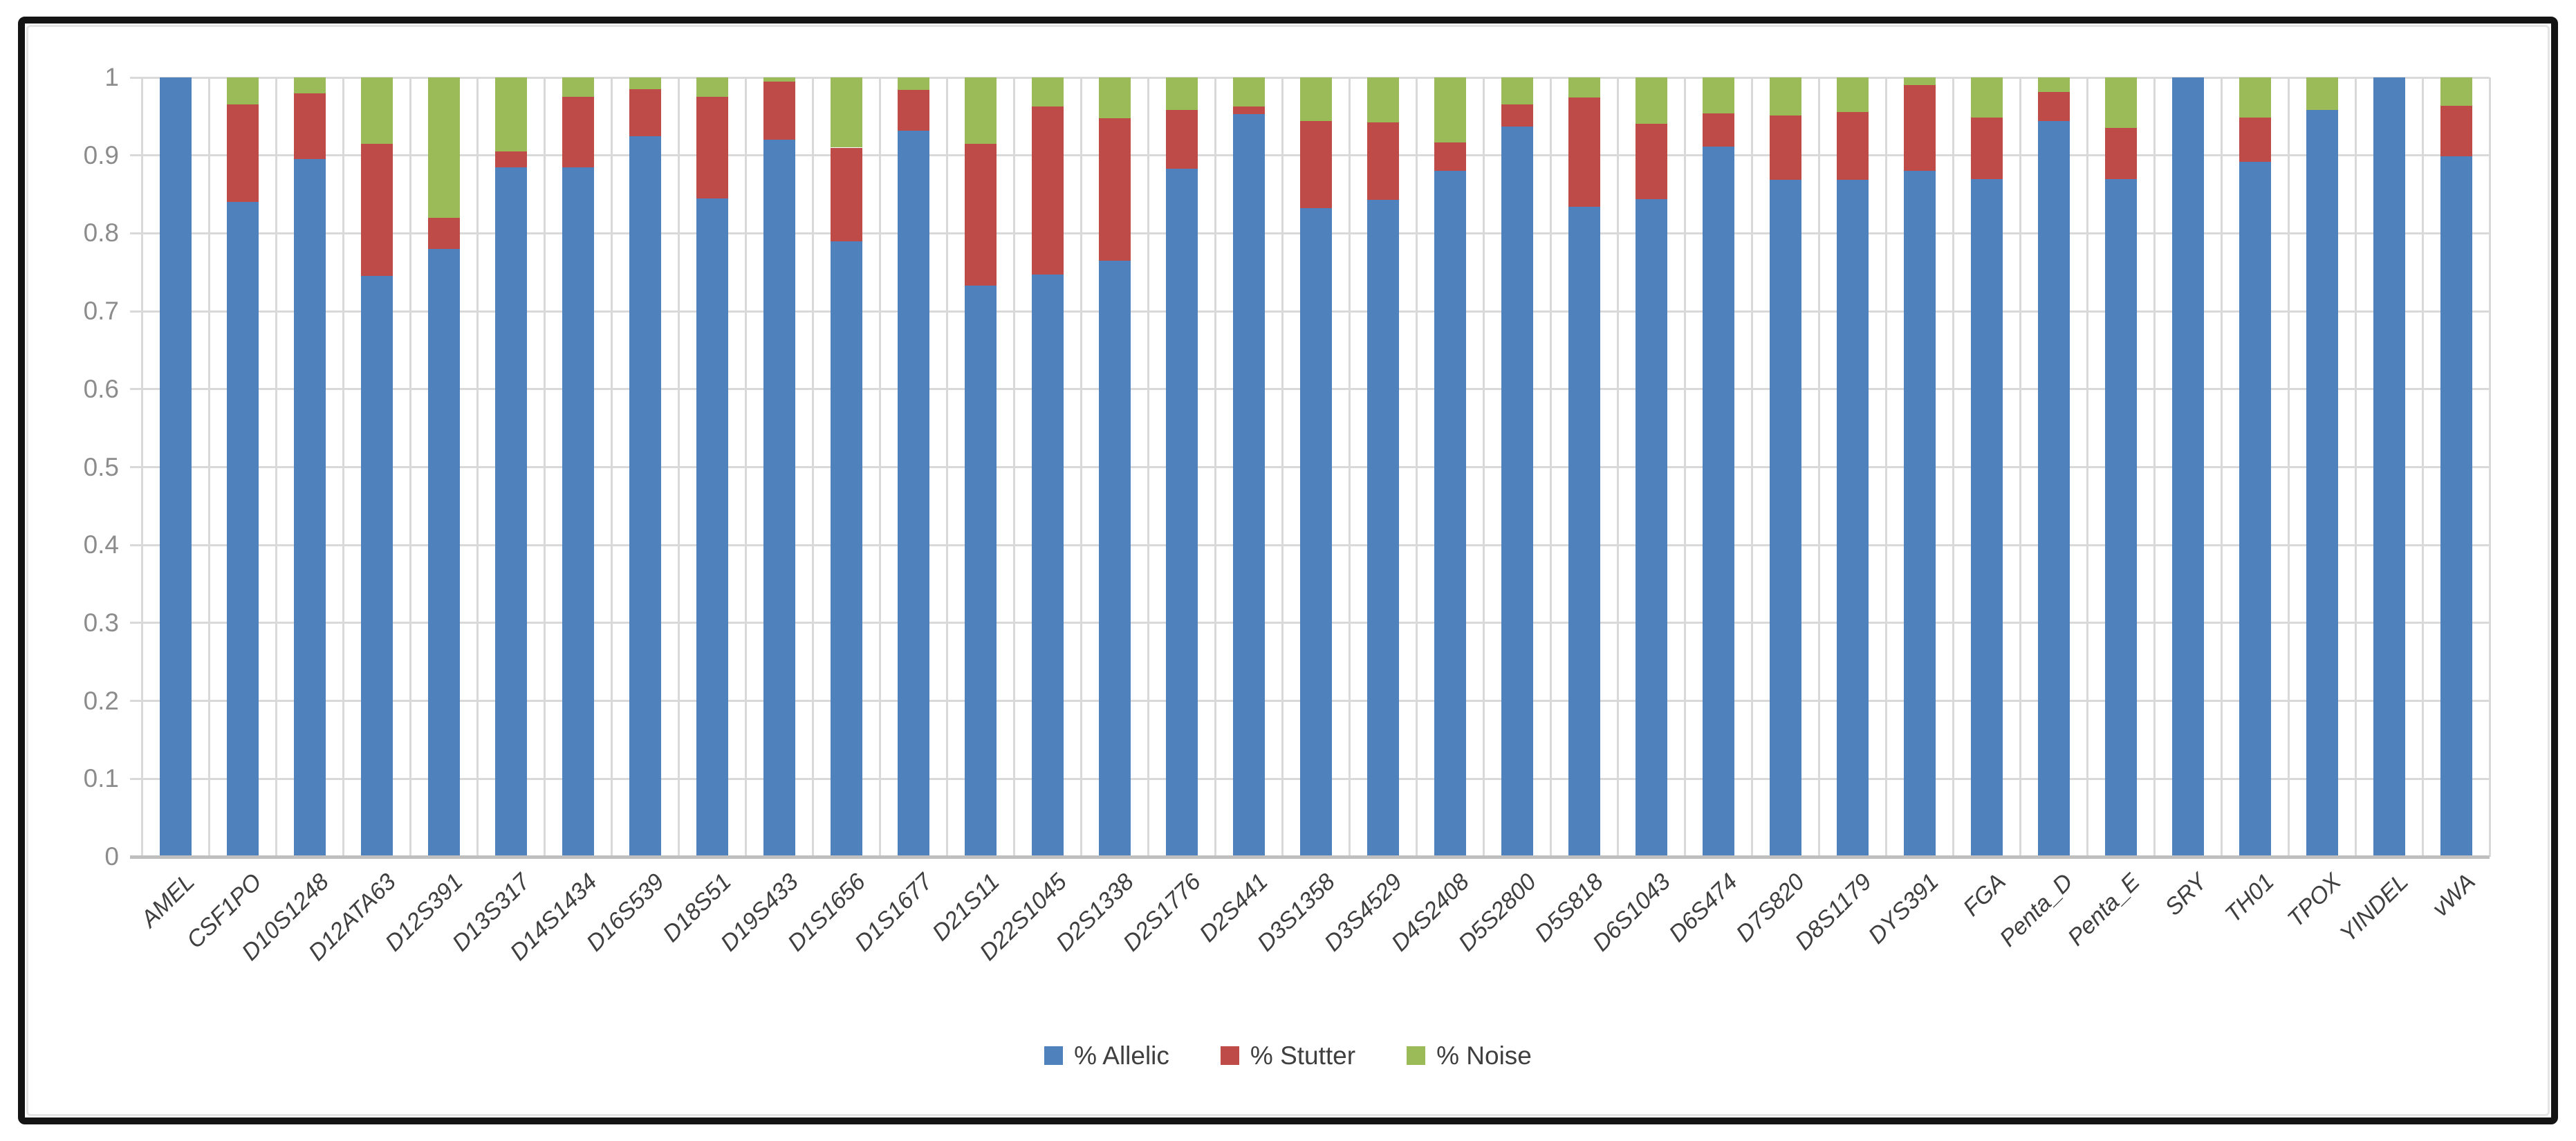 This screenshot has height=1141, width=2576. I want to click on bar-D21S11, so click(981, 467).